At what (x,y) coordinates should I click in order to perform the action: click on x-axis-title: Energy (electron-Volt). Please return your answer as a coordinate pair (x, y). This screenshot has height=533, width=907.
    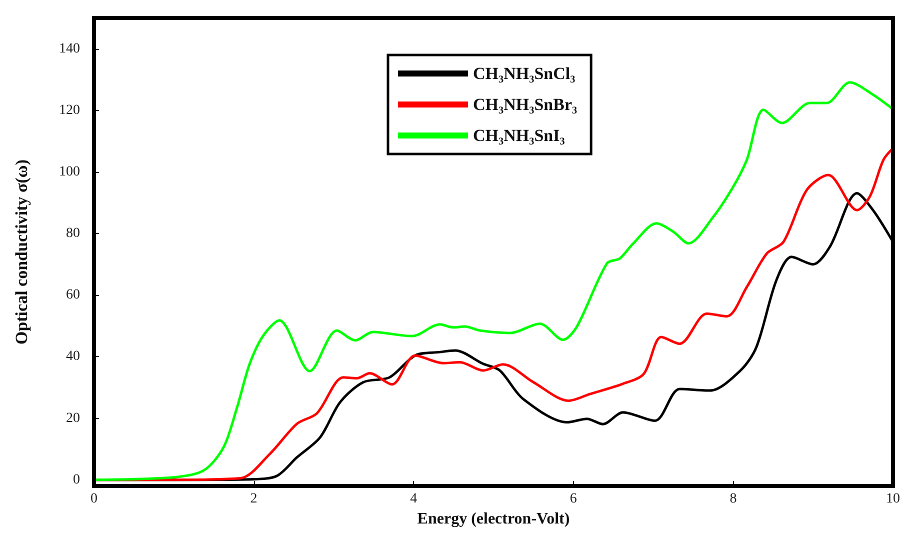
    Looking at the image, I should click on (493, 519).